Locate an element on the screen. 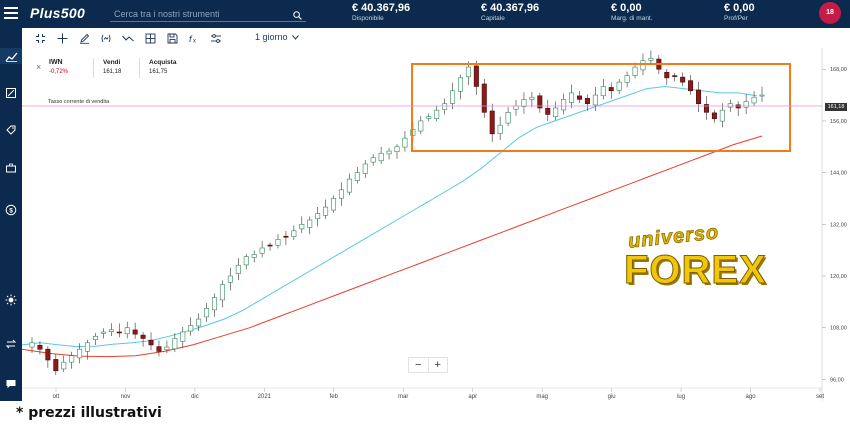 Image resolution: width=850 pixels, height=431 pixels. sell-value: 161,18 is located at coordinates (112, 72).